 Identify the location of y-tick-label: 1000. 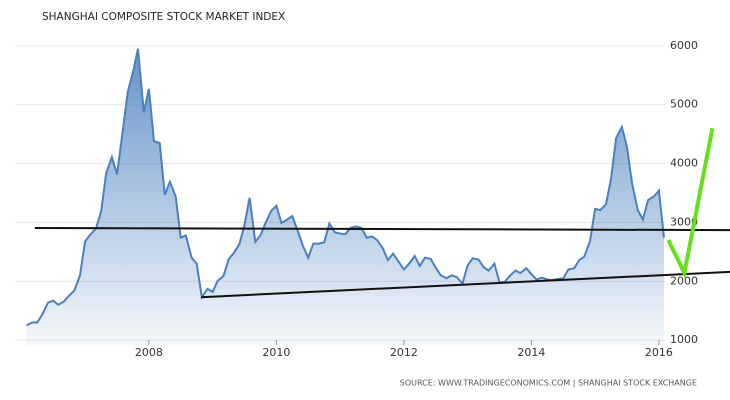
(684, 339).